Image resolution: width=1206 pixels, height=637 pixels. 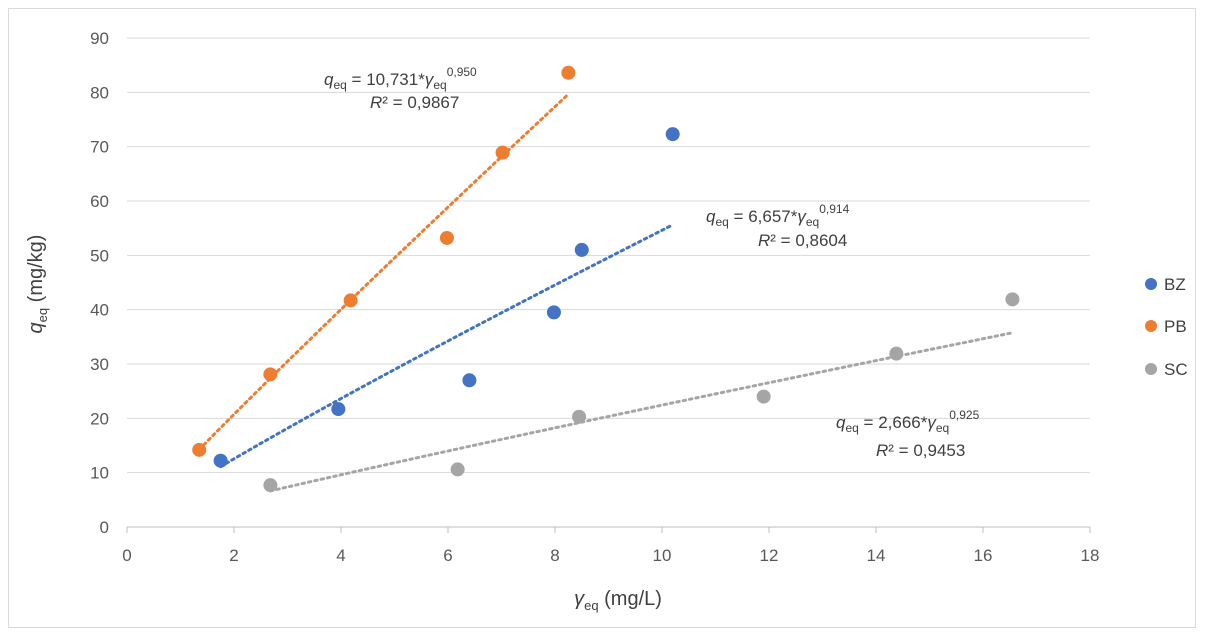 I want to click on legend-item-pb: PB, so click(x=1166, y=326).